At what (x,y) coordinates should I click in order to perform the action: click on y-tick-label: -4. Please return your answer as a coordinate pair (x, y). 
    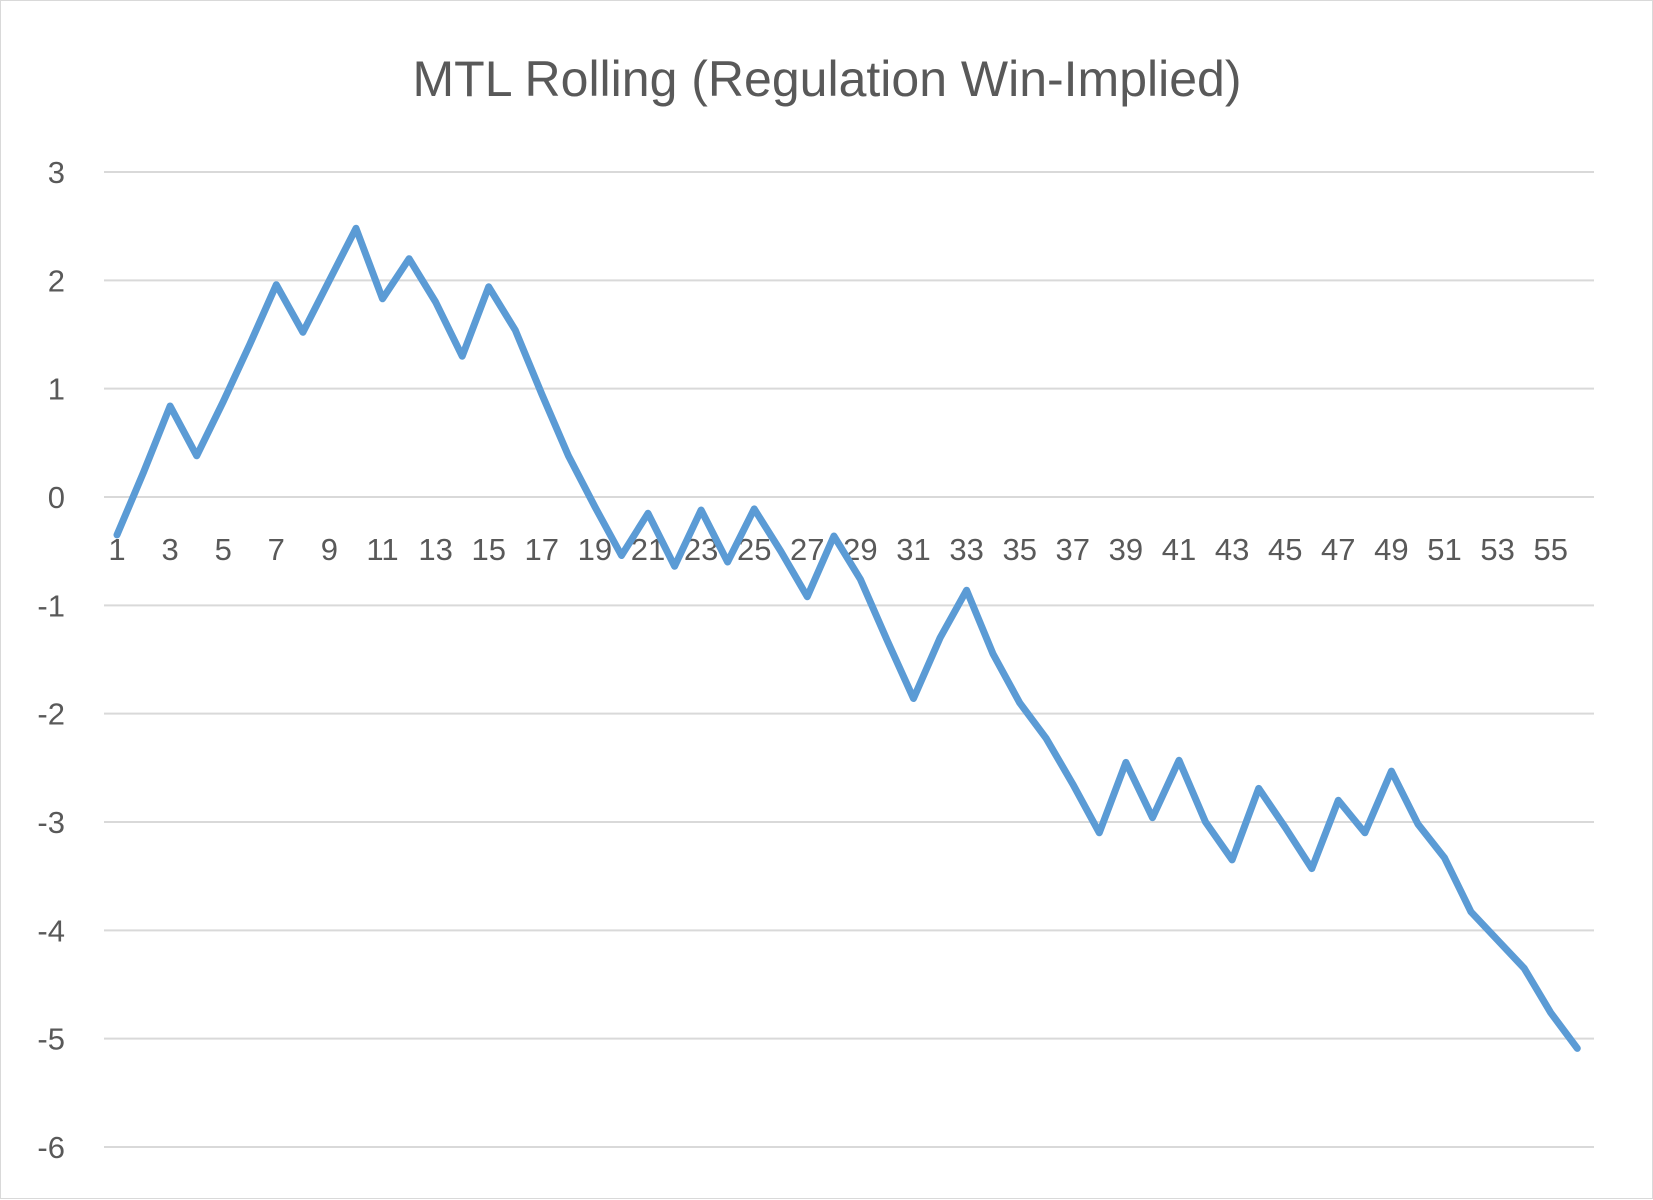
    Looking at the image, I should click on (51, 930).